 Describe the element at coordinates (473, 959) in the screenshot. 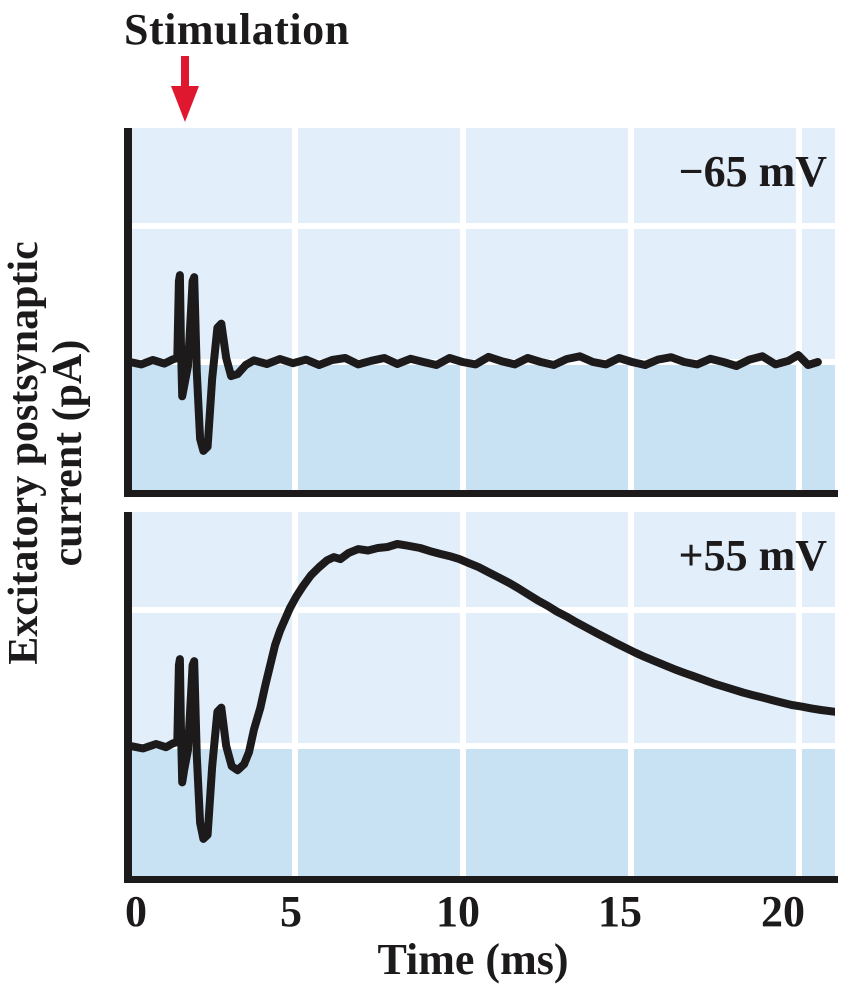

I see `x-axis-title: Time (ms)` at that location.